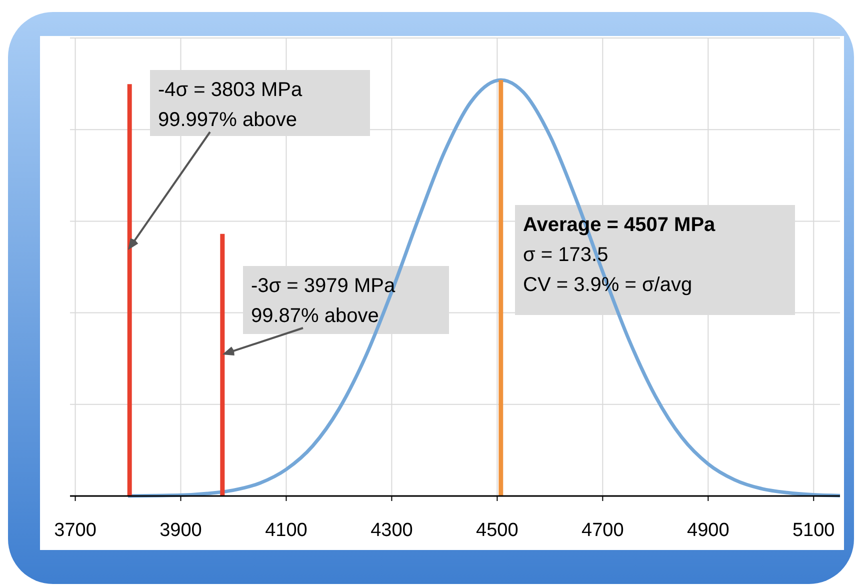  I want to click on x-tick-label: 4900, so click(708, 530).